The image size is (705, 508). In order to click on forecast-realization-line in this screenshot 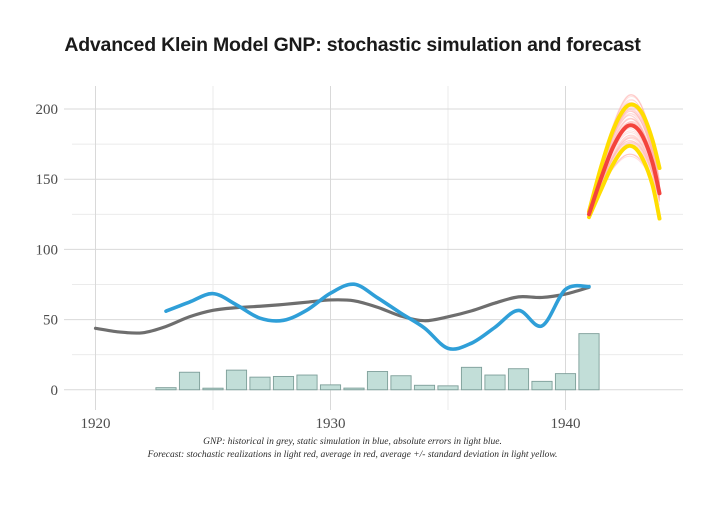, I will do `click(624, 178)`.